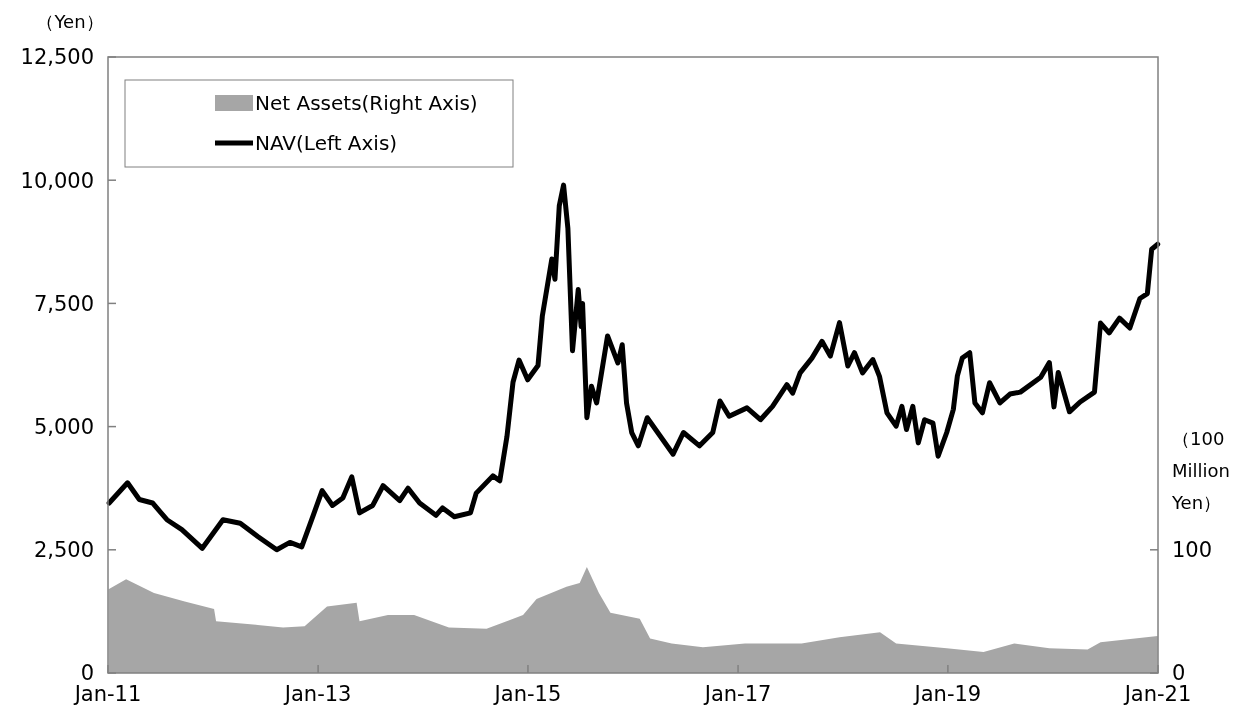 This screenshot has width=1239, height=717. What do you see at coordinates (1200, 470) in the screenshot?
I see `y2-axis-title: （100 Million Yen）` at bounding box center [1200, 470].